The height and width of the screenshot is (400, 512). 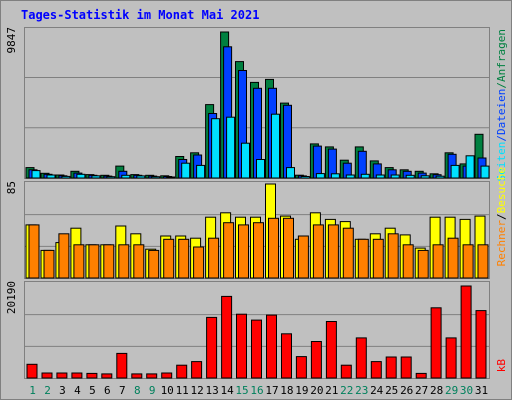 What do you see at coordinates (286, 390) in the screenshot?
I see `day-label-18: 18` at bounding box center [286, 390].